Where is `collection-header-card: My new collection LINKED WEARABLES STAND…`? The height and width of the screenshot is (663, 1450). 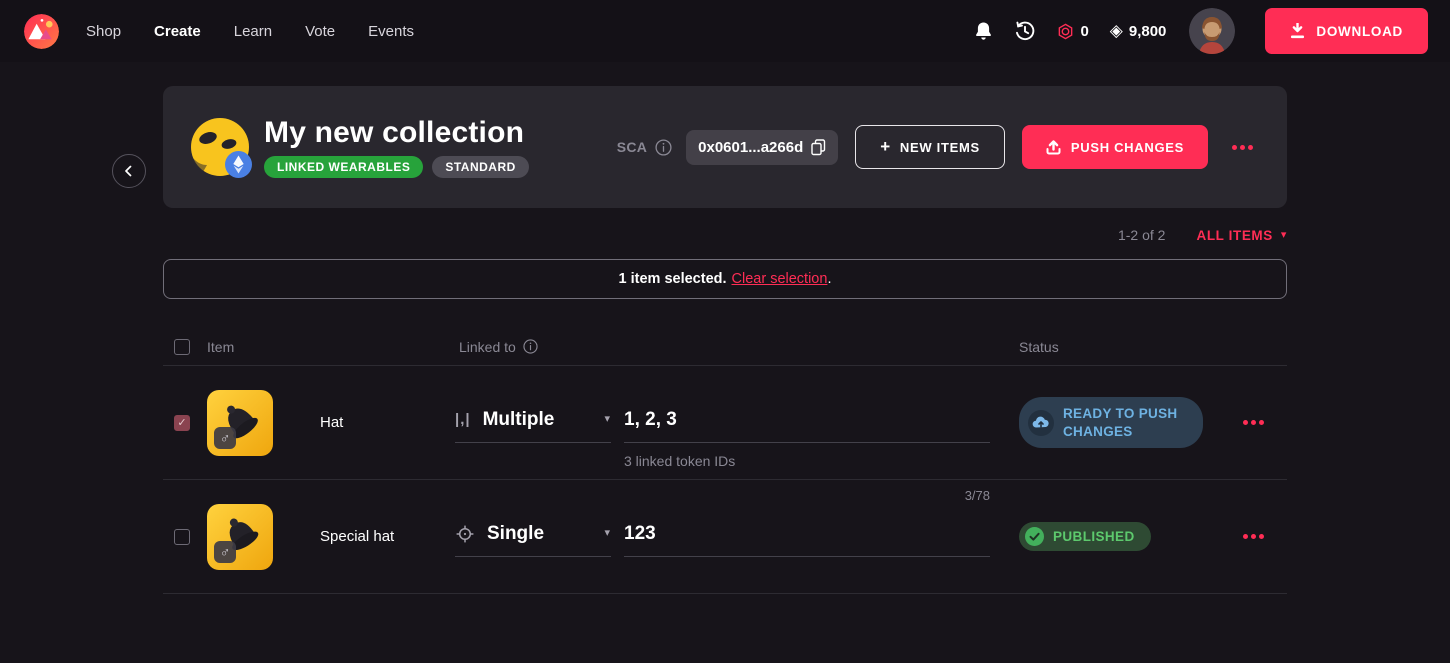
collection-header-card: My new collection LINKED WEARABLES STAND… is located at coordinates (725, 147).